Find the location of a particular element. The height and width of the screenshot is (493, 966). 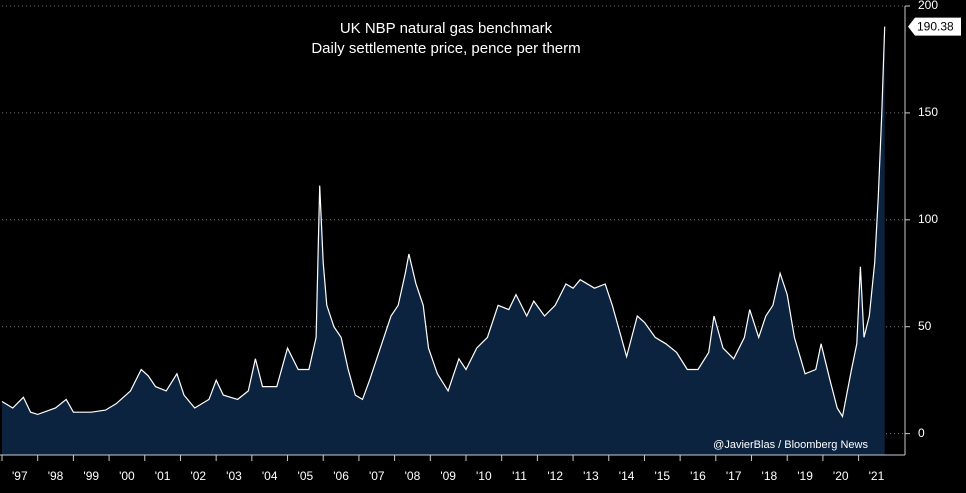

y-tick-label: 100 is located at coordinates (928, 219).